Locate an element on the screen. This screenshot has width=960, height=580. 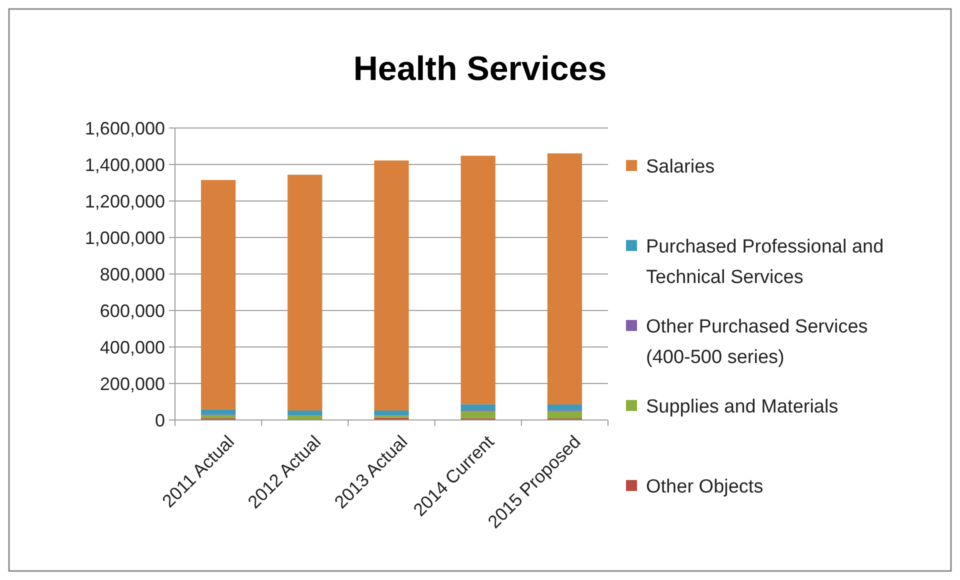
y-tick-label: 200,000 is located at coordinates (132, 384).